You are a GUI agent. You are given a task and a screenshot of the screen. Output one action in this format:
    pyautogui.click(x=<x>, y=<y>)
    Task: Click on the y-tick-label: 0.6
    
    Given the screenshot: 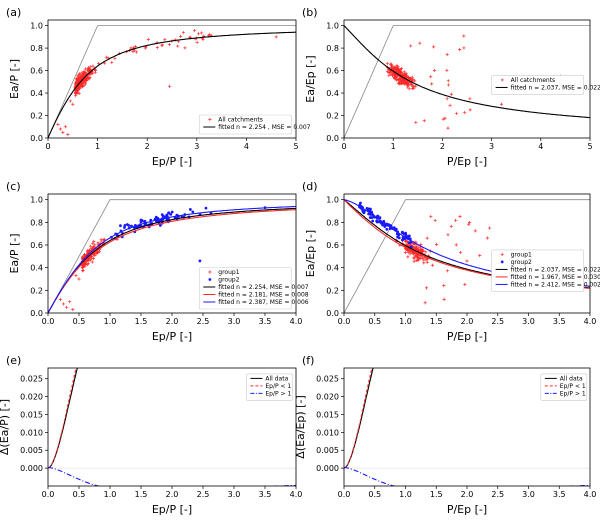 What is the action you would take?
    pyautogui.click(x=36, y=71)
    